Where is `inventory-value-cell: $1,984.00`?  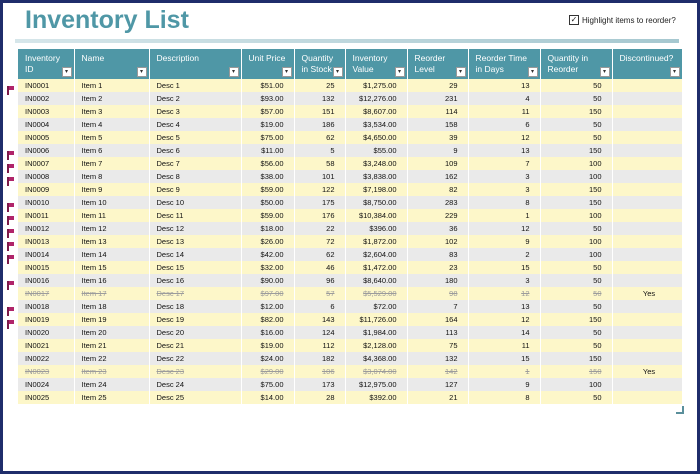 inventory-value-cell: $1,984.00 is located at coordinates (376, 332).